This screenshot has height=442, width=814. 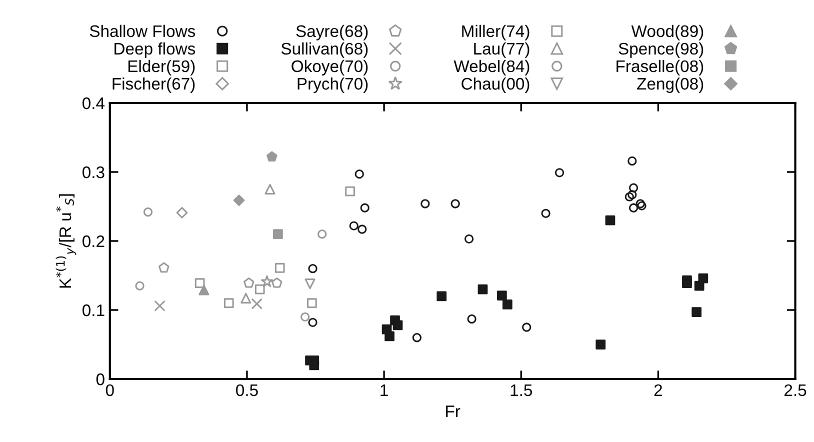 What do you see at coordinates (155, 50) in the screenshot?
I see `legend-label: Deep flows` at bounding box center [155, 50].